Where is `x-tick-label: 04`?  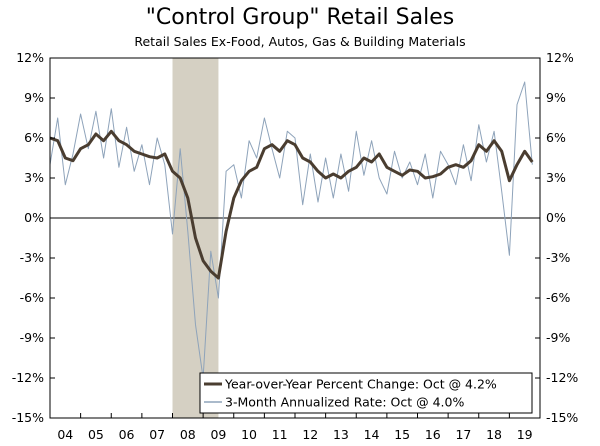
x-tick-label: 04 is located at coordinates (65, 434).